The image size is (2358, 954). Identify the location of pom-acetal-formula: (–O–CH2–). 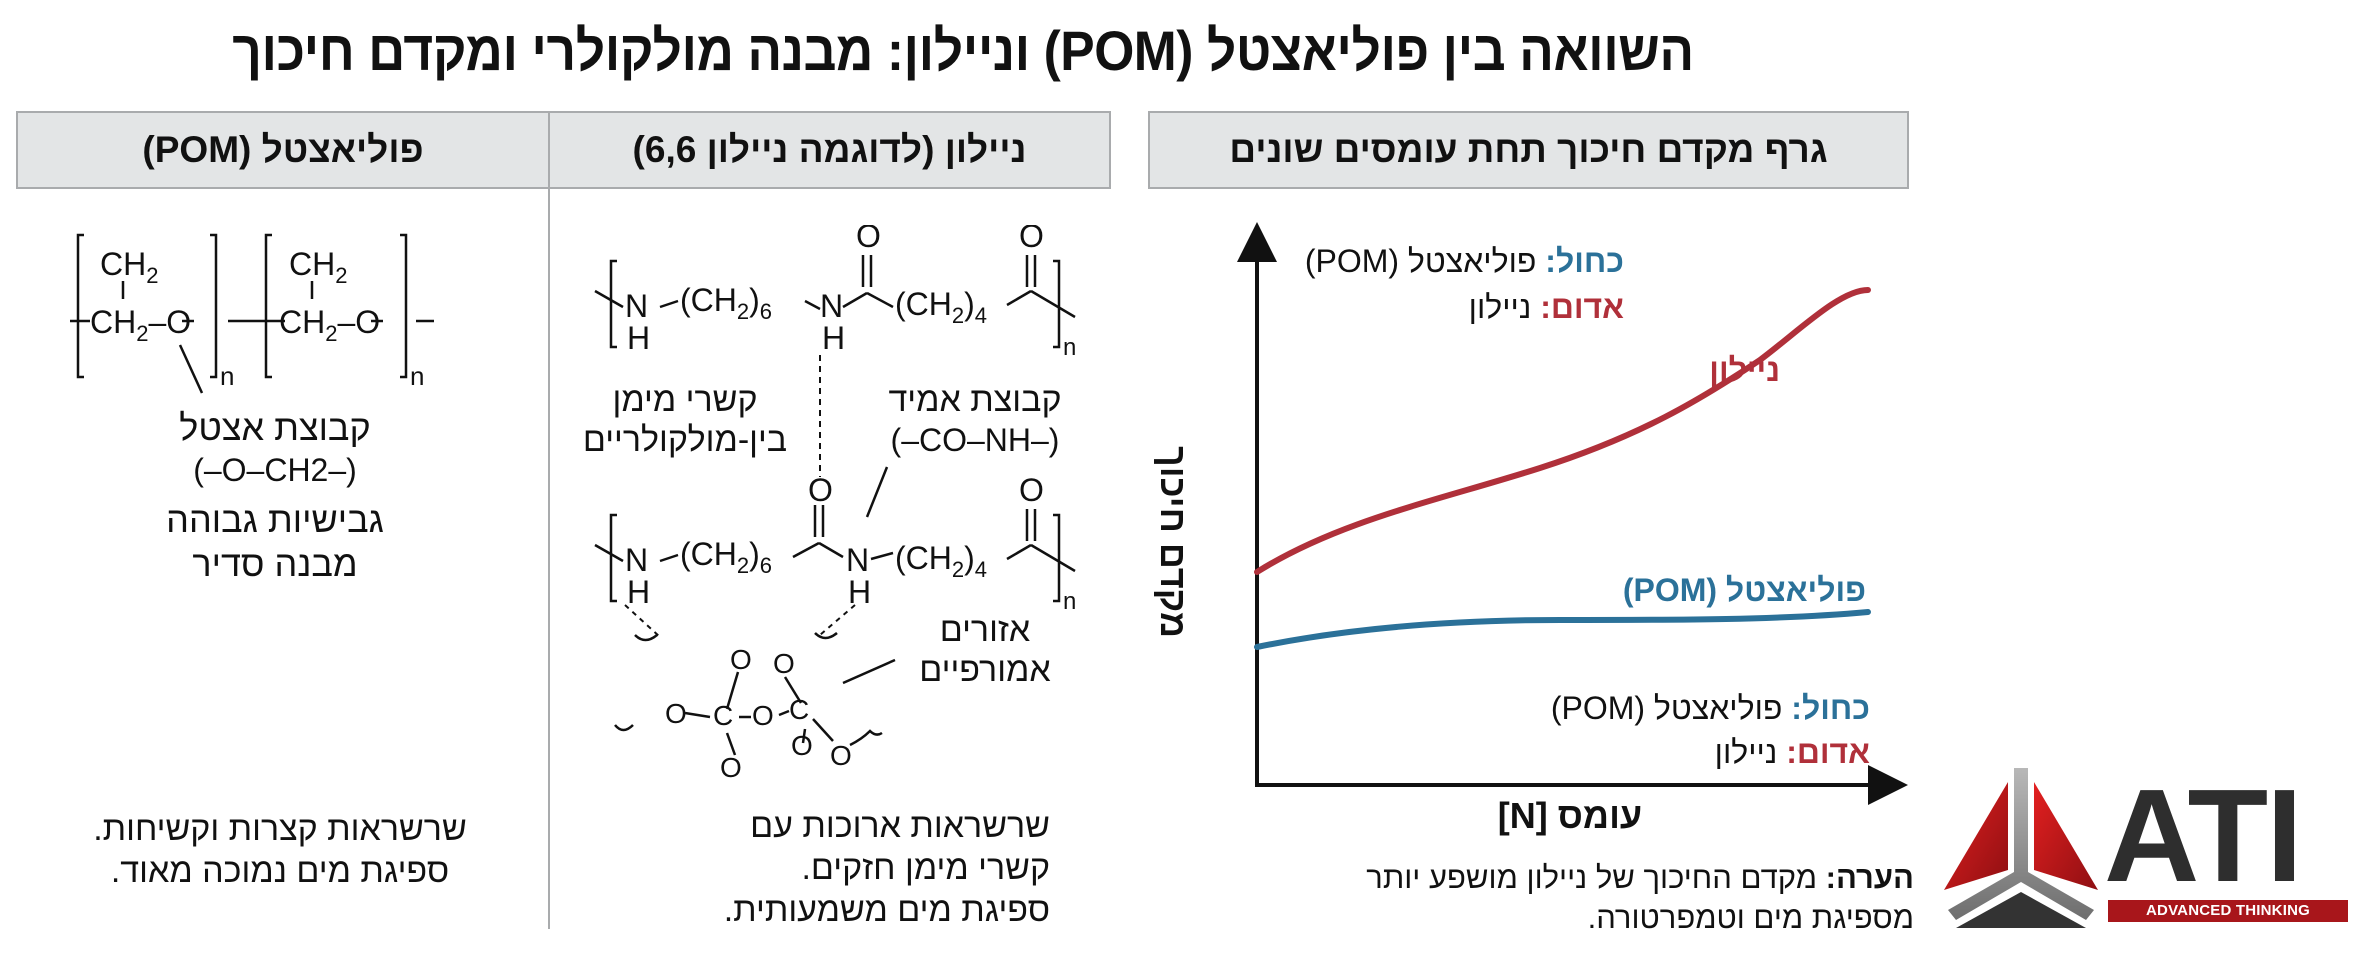
(275, 470).